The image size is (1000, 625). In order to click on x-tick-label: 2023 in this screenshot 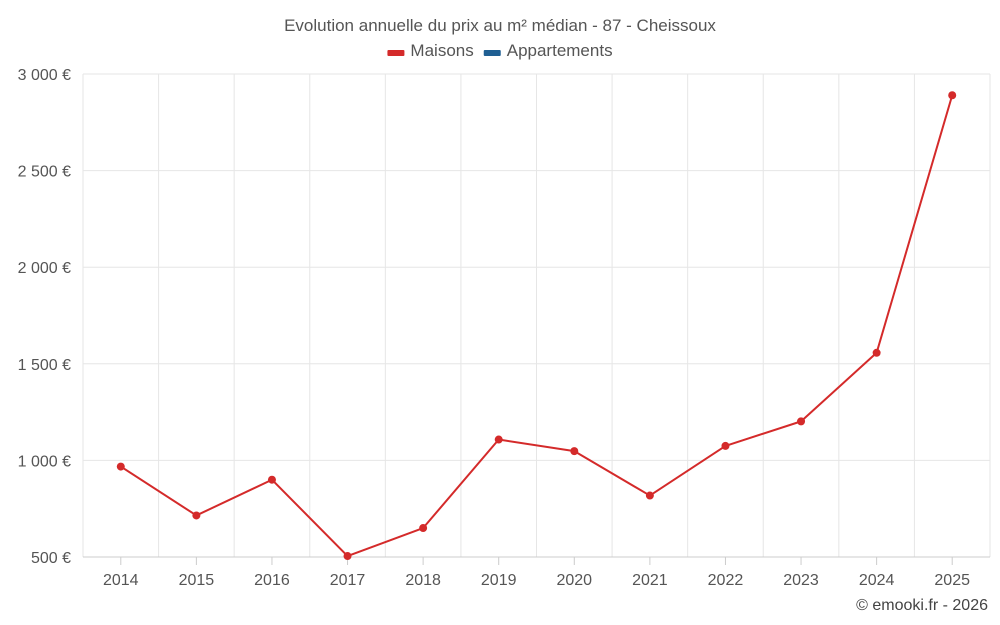, I will do `click(801, 580)`.